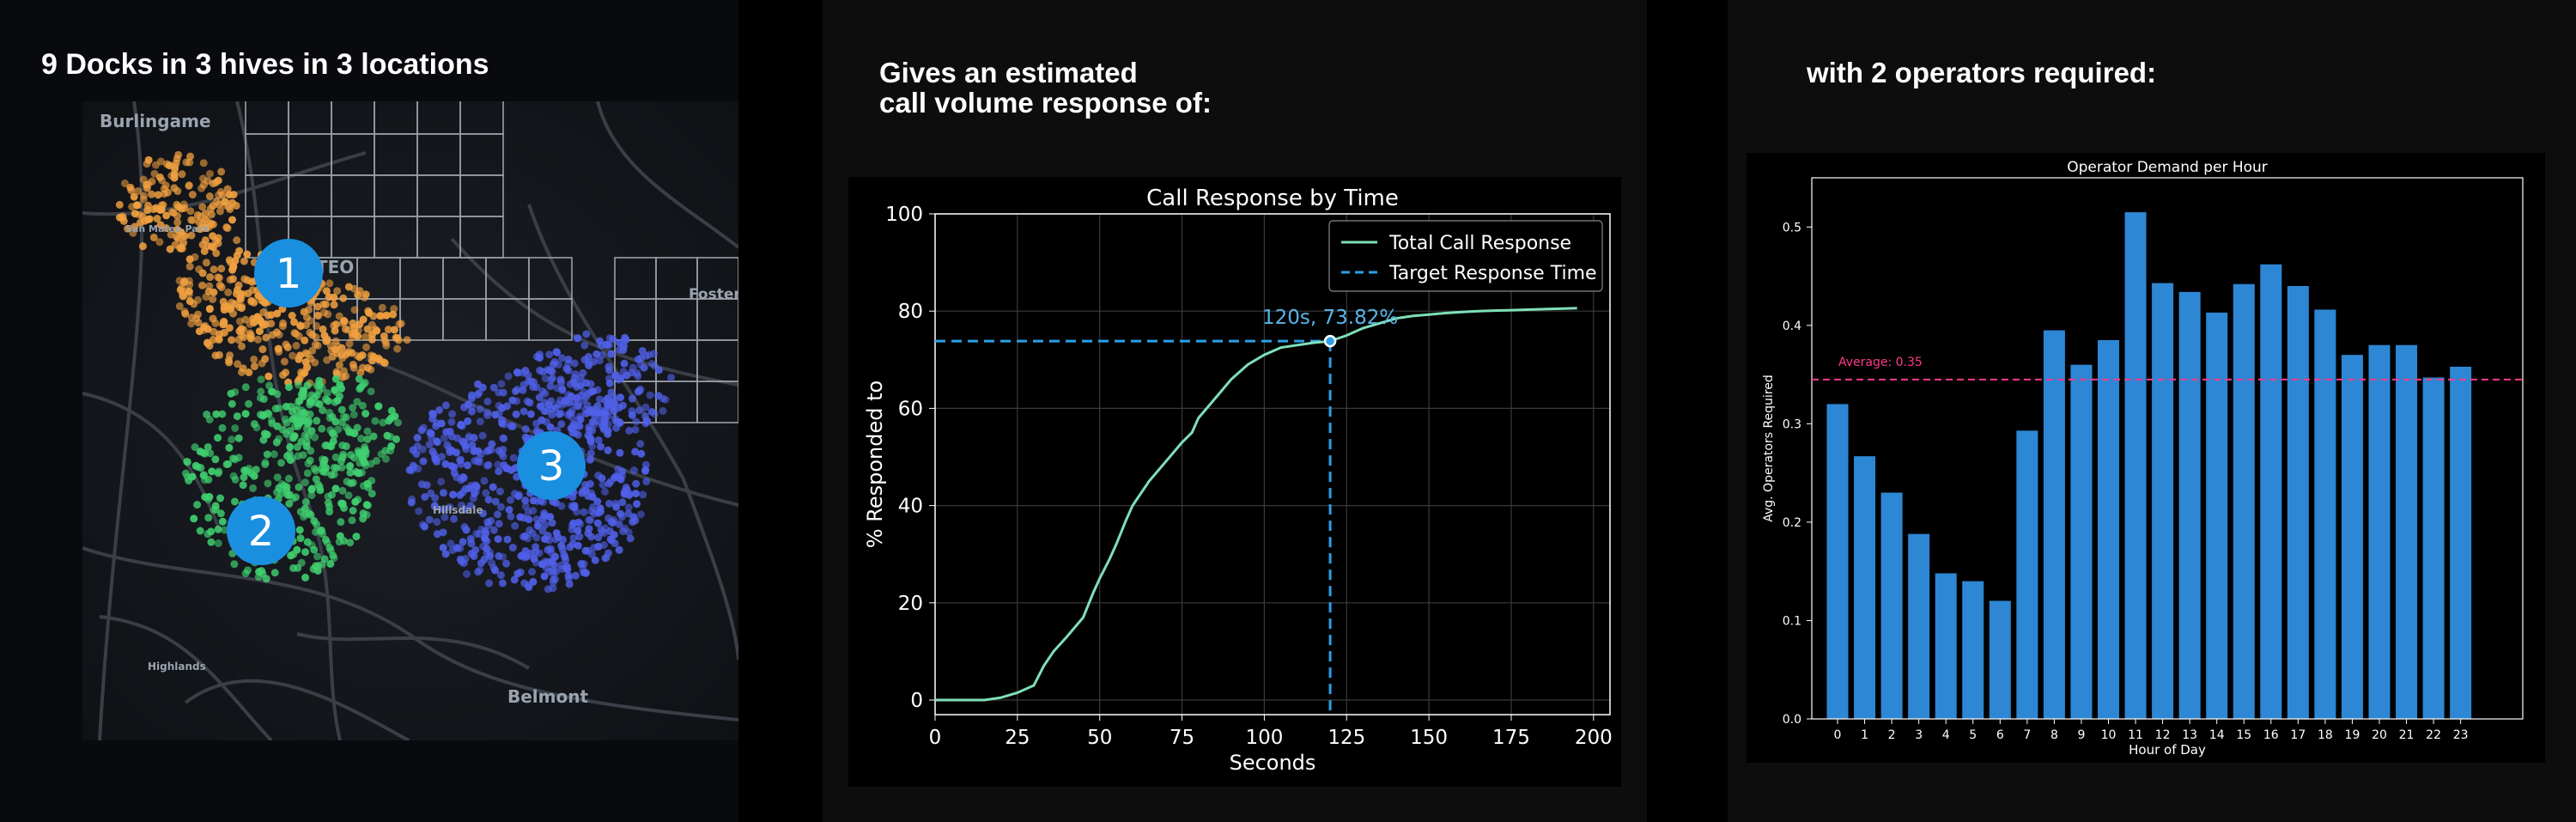 This screenshot has height=822, width=2576. I want to click on y-tick-label: 20, so click(910, 604).